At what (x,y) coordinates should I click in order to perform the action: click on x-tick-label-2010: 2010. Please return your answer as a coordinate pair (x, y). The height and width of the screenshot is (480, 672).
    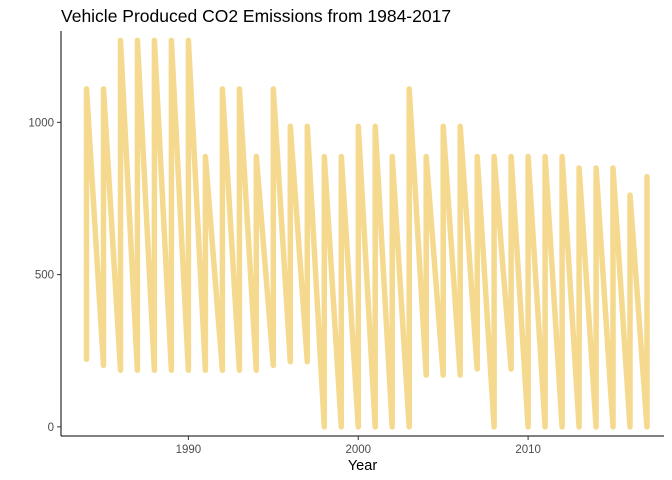
    Looking at the image, I should click on (528, 450).